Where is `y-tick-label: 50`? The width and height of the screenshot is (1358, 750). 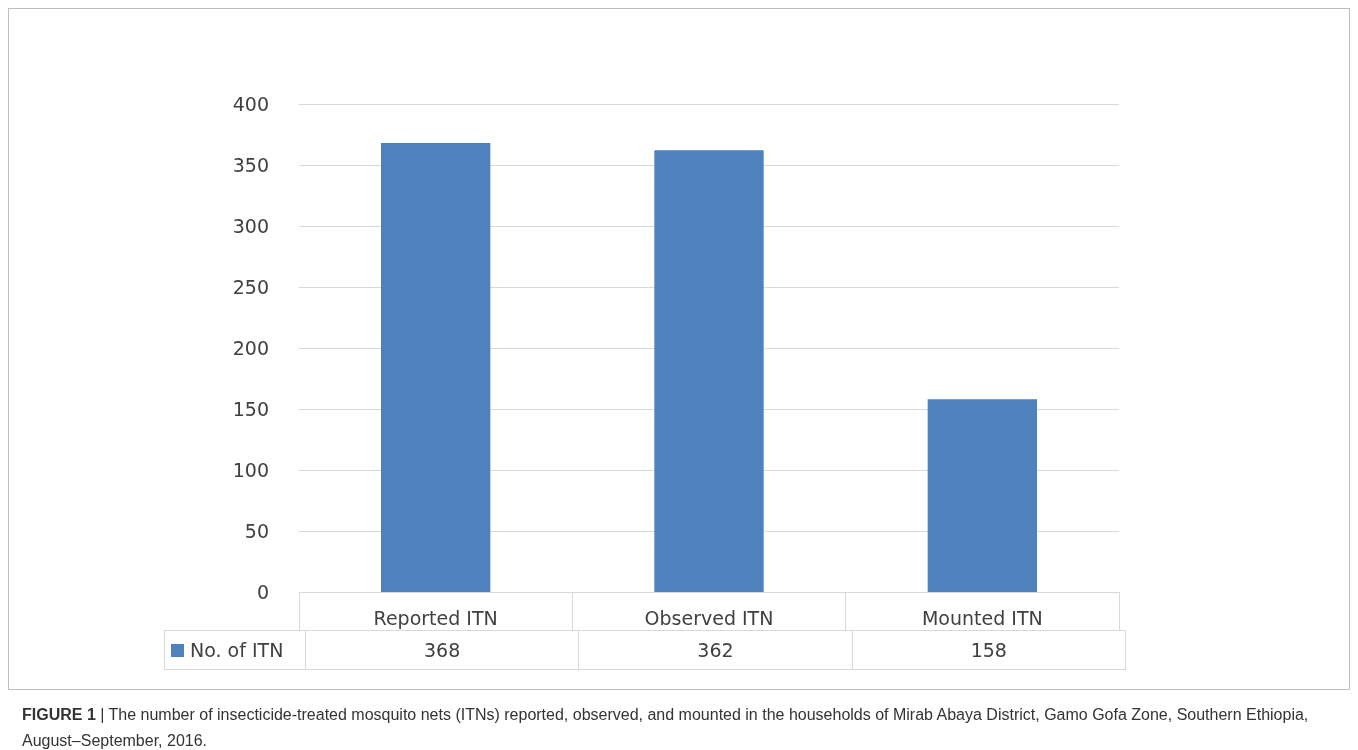
y-tick-label: 50 is located at coordinates (256, 531).